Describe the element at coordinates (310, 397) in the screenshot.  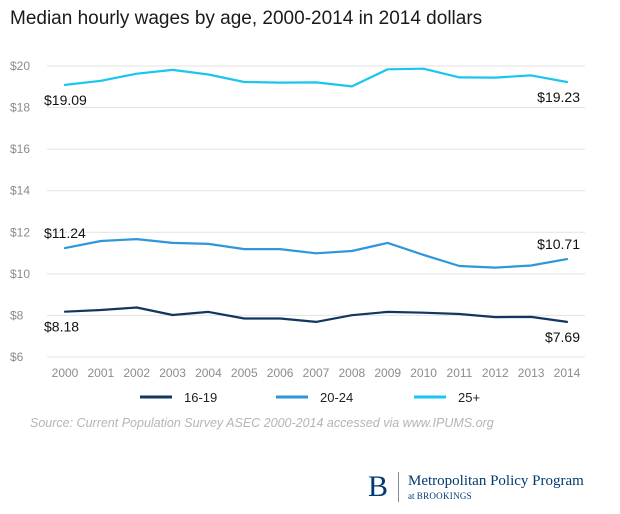
I see `legend: 16-19 20-24 25+` at that location.